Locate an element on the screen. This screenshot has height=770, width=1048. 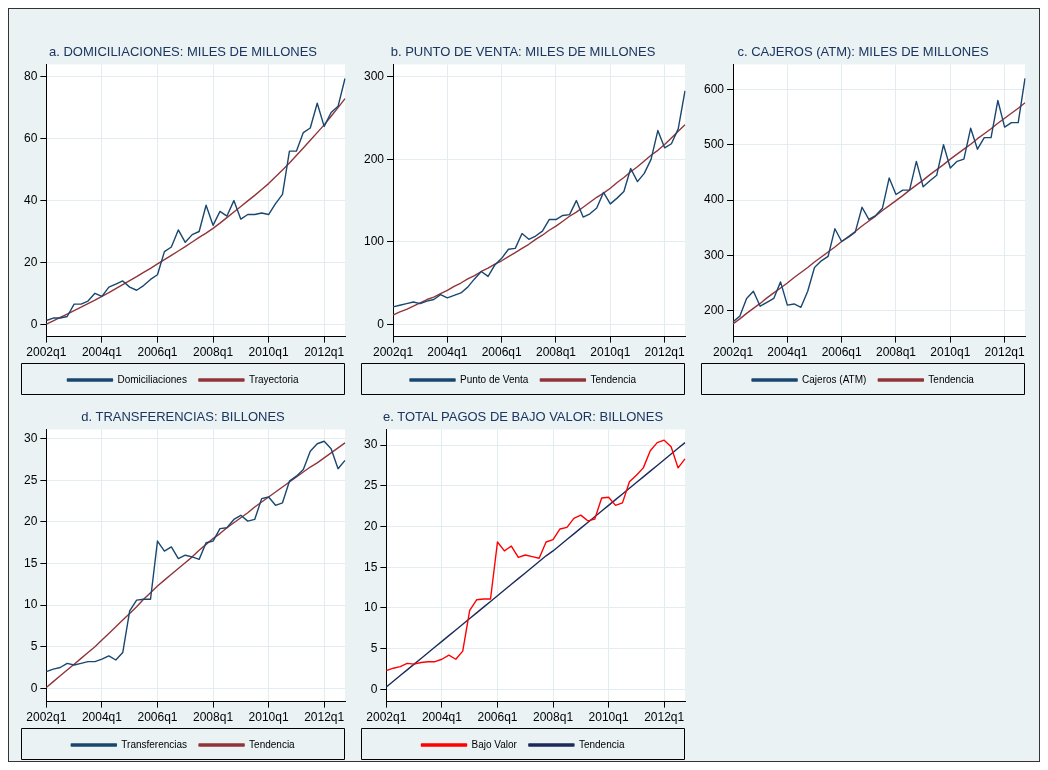
chart-title: b. PUNTO DE VENTA: MILES DE MILLONES is located at coordinates (523, 52).